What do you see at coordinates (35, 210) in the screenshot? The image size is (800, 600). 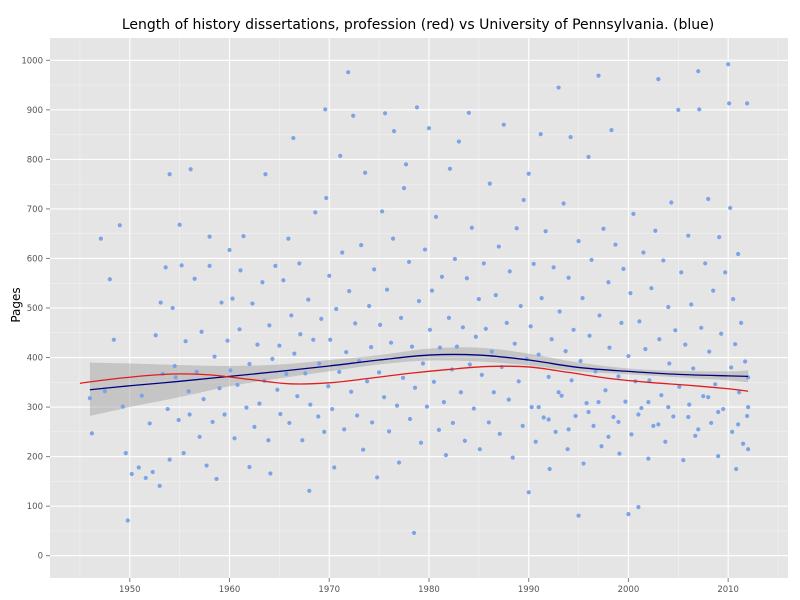 I see `y-tick-label: 700` at bounding box center [35, 210].